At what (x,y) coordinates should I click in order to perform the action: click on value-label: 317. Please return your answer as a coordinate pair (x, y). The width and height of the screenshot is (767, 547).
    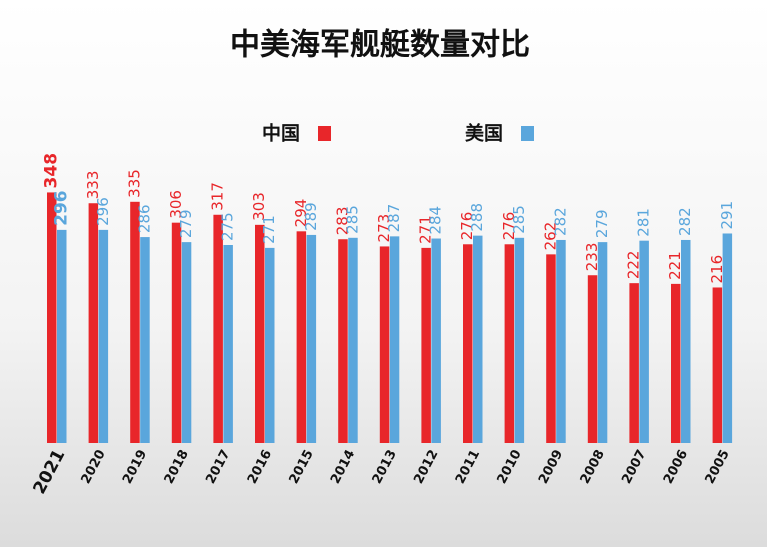
    Looking at the image, I should click on (218, 196).